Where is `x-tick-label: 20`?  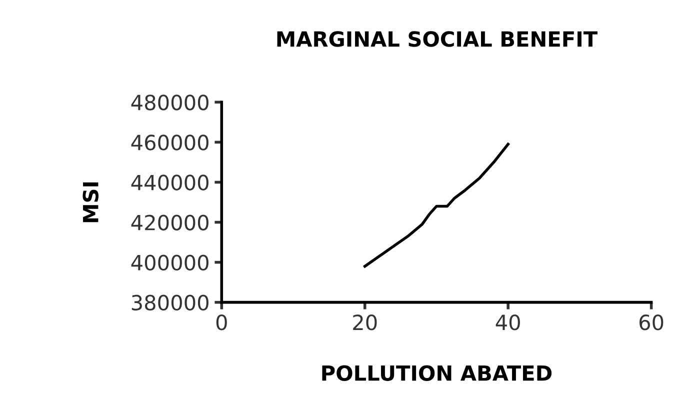 x-tick-label: 20 is located at coordinates (365, 322).